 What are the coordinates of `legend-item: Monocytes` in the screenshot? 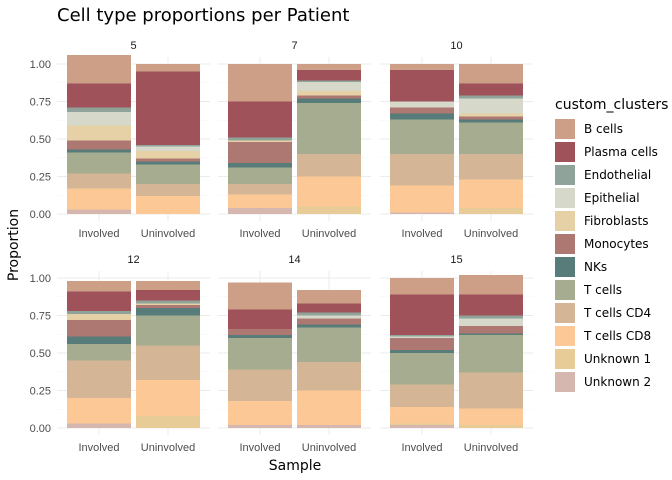 It's located at (602, 244).